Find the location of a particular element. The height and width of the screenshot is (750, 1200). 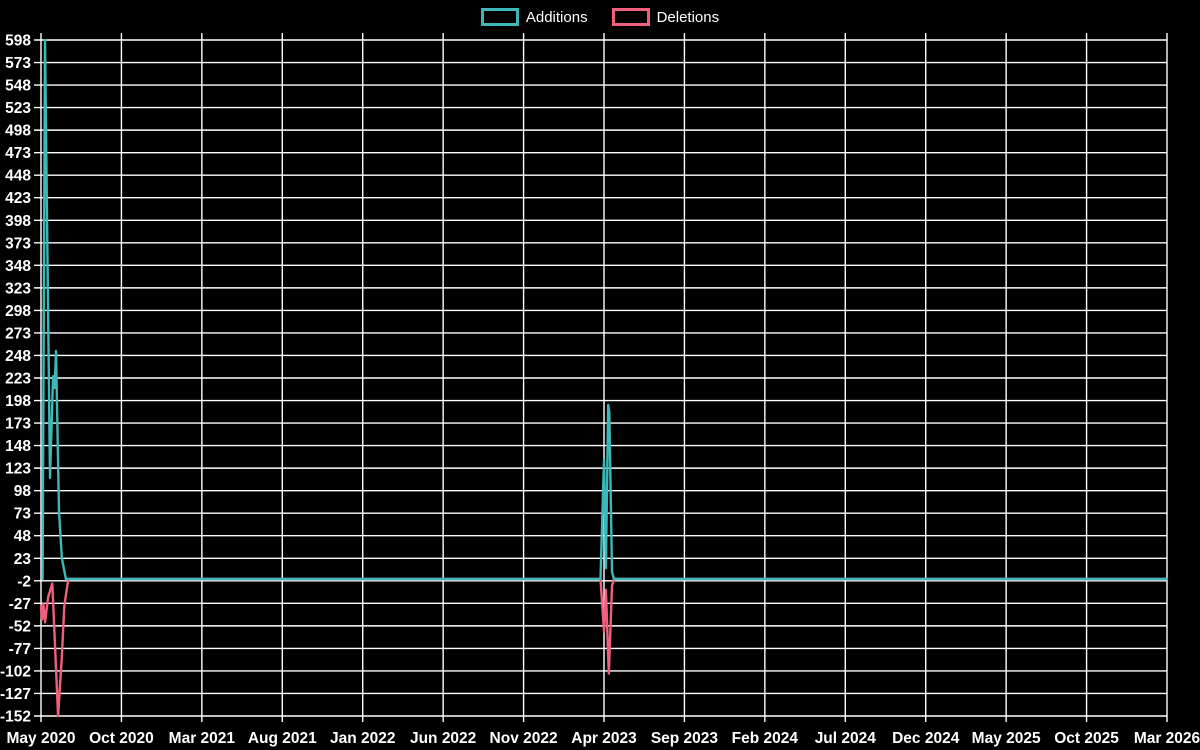

x-tick-label: Jun 2022 is located at coordinates (443, 738).